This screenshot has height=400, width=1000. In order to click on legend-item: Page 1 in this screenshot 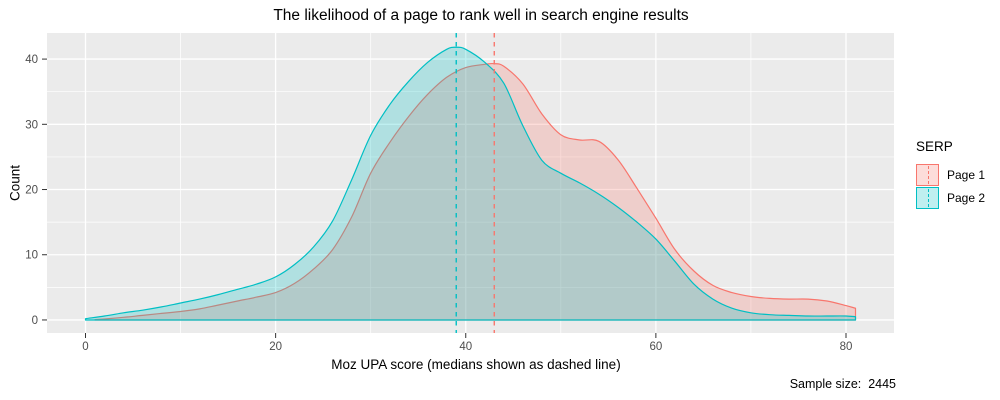, I will do `click(950, 174)`.